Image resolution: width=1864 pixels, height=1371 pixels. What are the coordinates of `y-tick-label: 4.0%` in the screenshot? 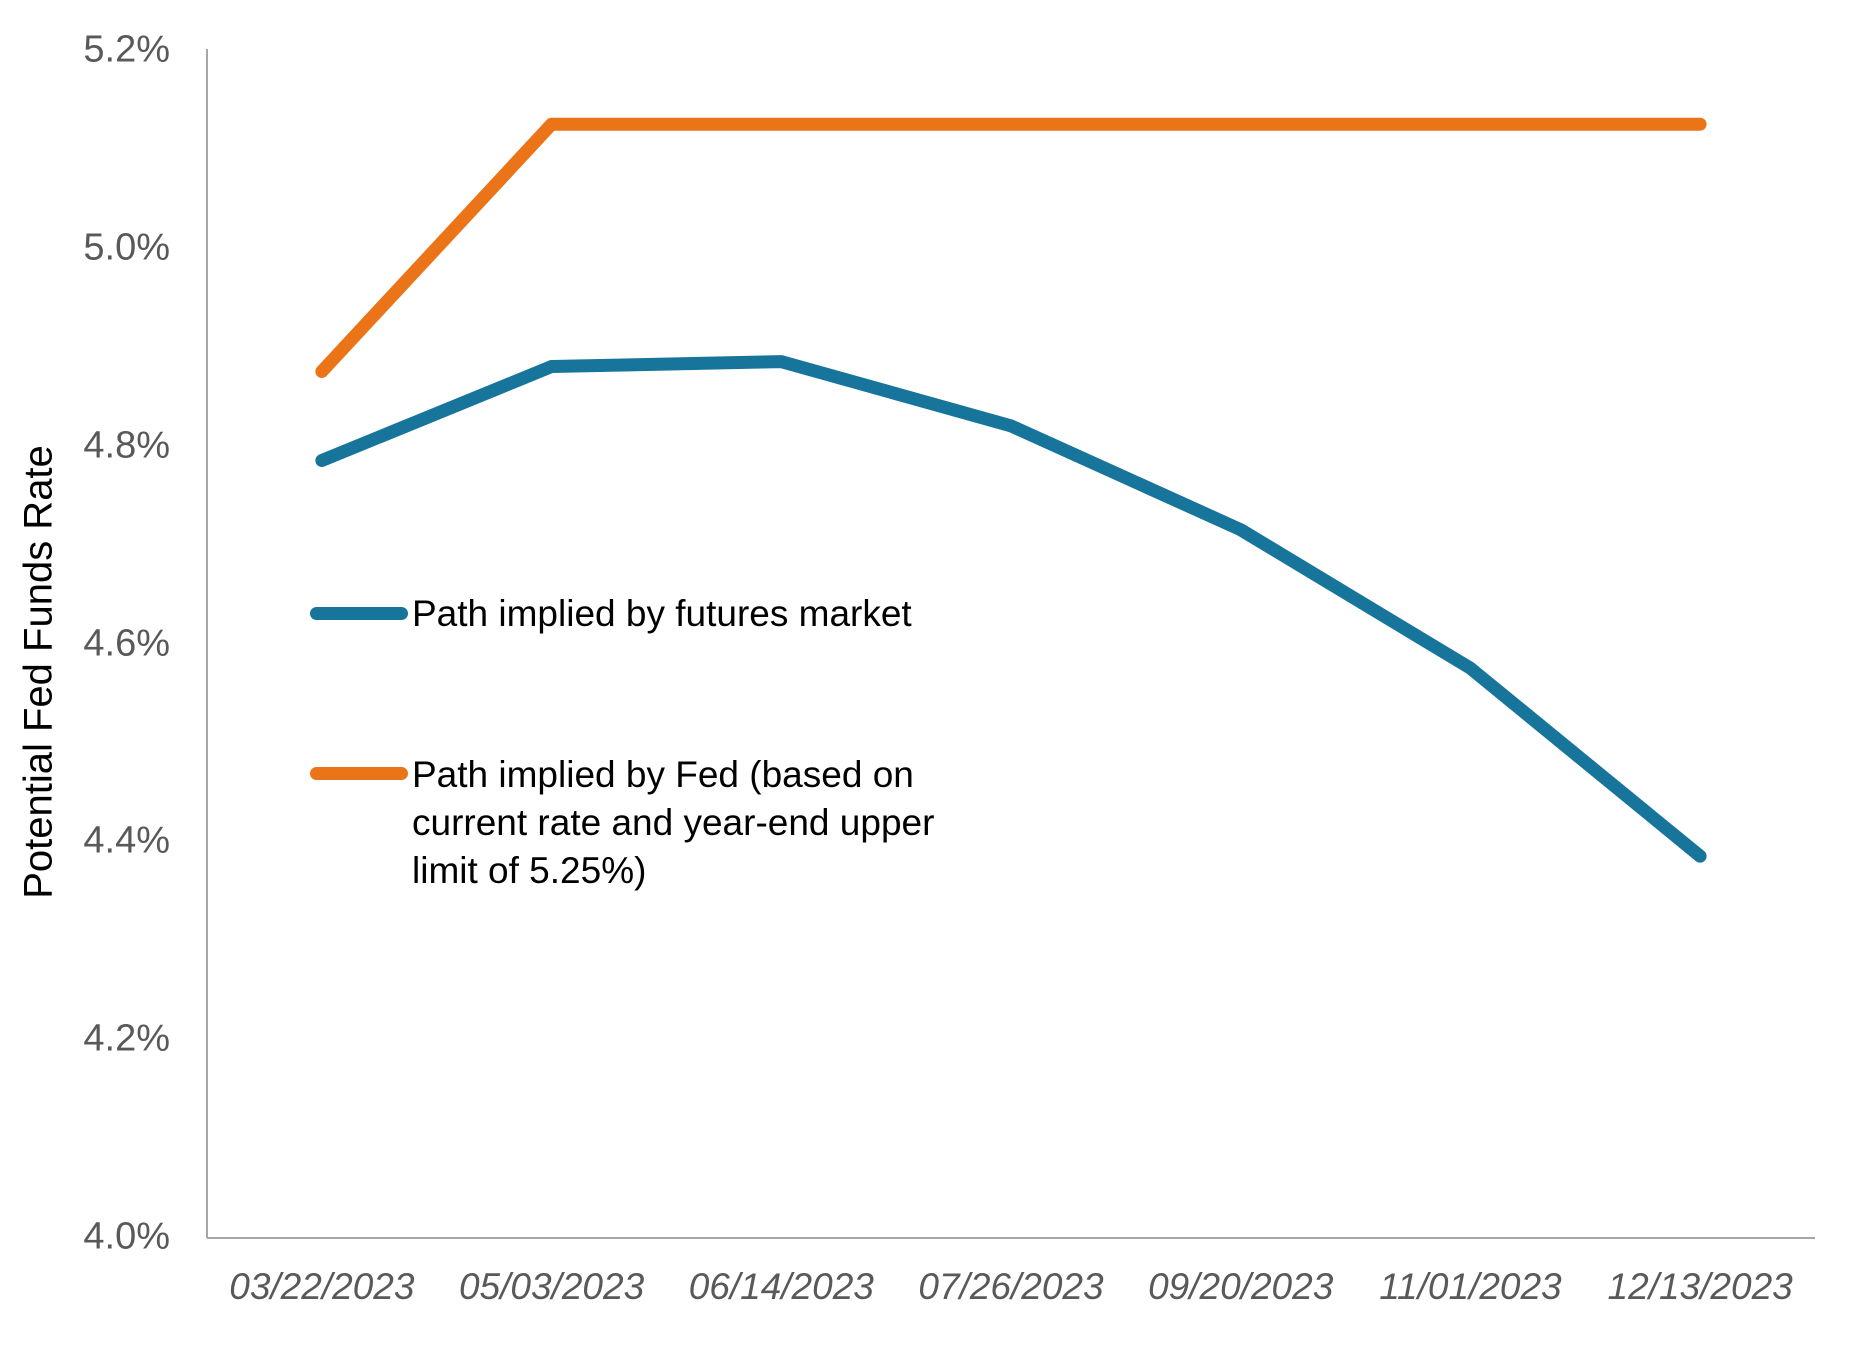 It's located at (126, 1236).